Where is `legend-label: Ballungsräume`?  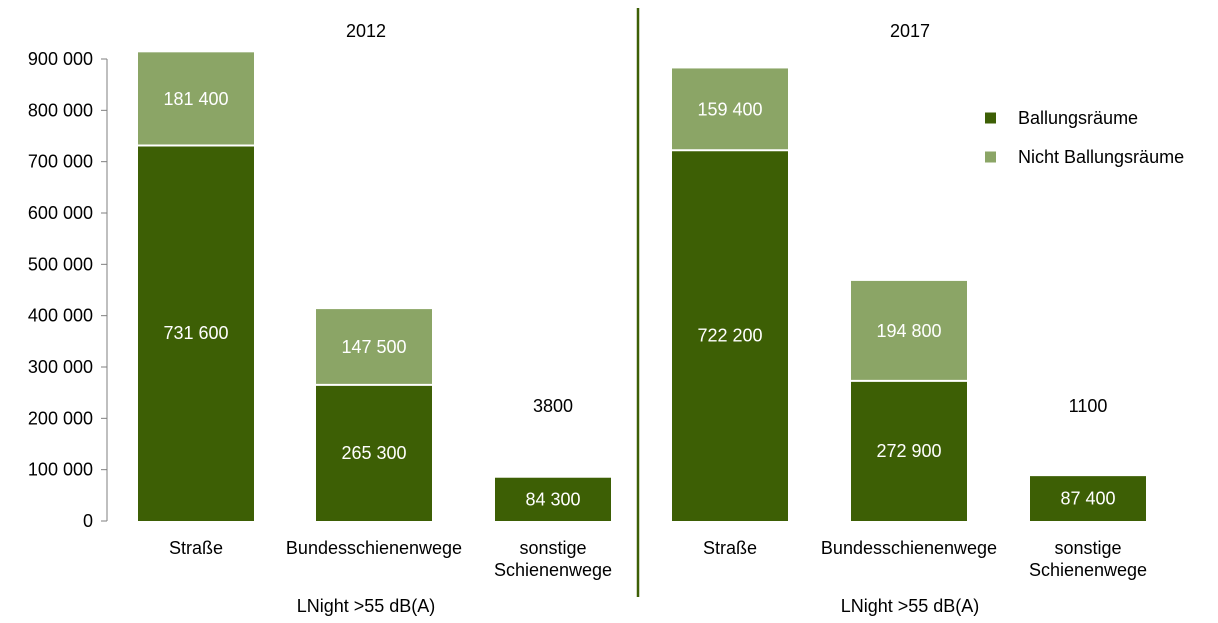
legend-label: Ballungsräume is located at coordinates (1078, 118).